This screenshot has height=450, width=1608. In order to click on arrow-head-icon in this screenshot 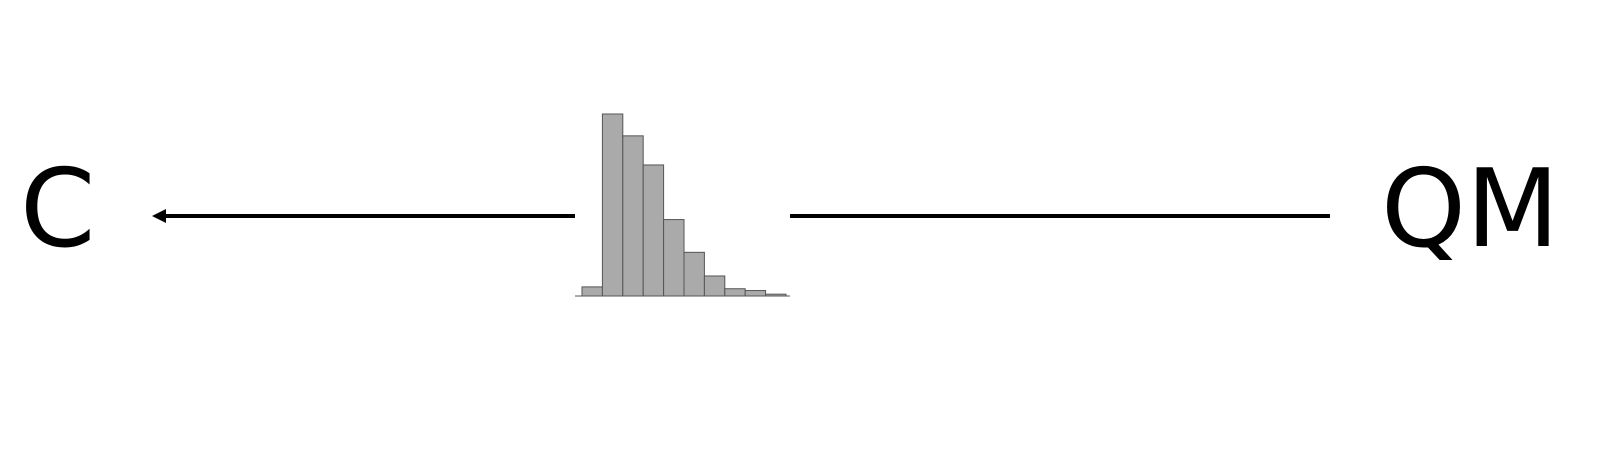, I will do `click(159, 216)`.